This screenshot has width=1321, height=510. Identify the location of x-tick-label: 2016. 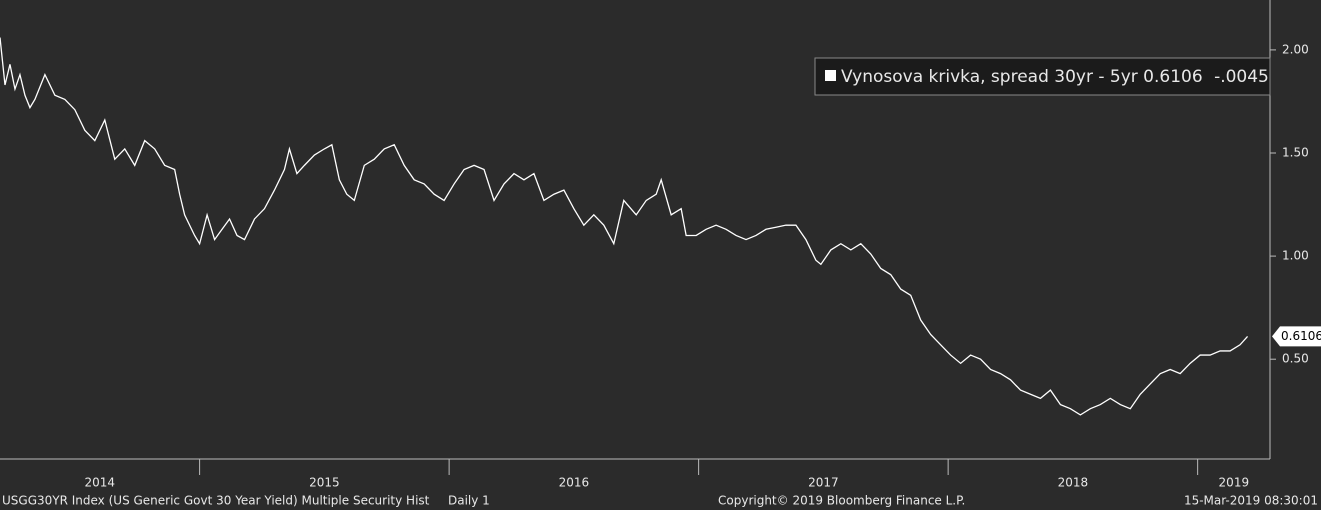
(574, 483).